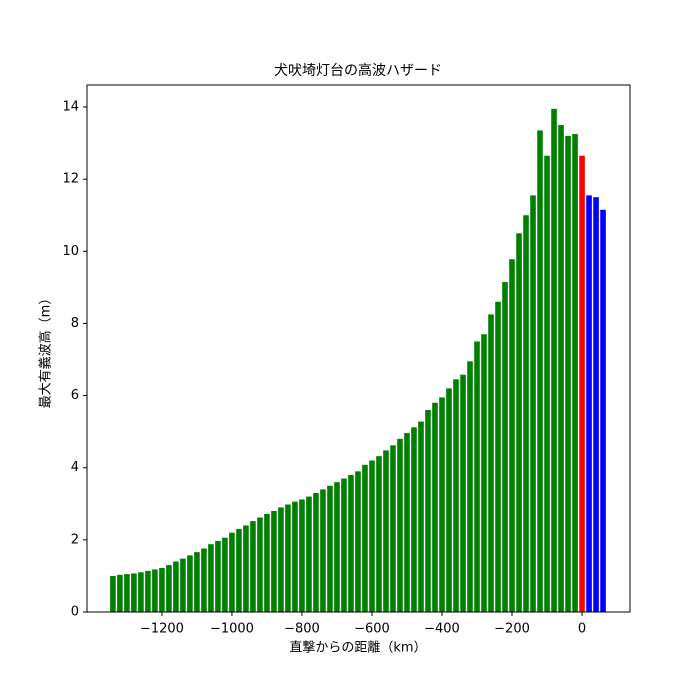  Describe the element at coordinates (302, 629) in the screenshot. I see `x-tick-label: −800` at that location.